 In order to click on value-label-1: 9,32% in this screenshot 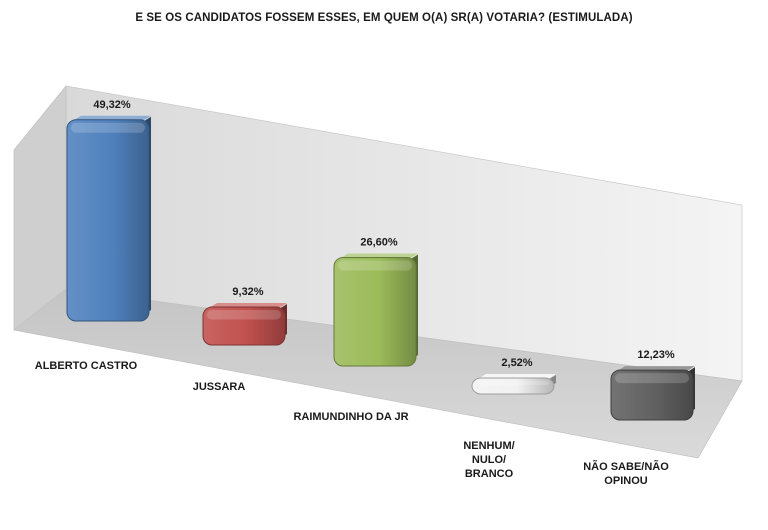, I will do `click(247, 292)`.